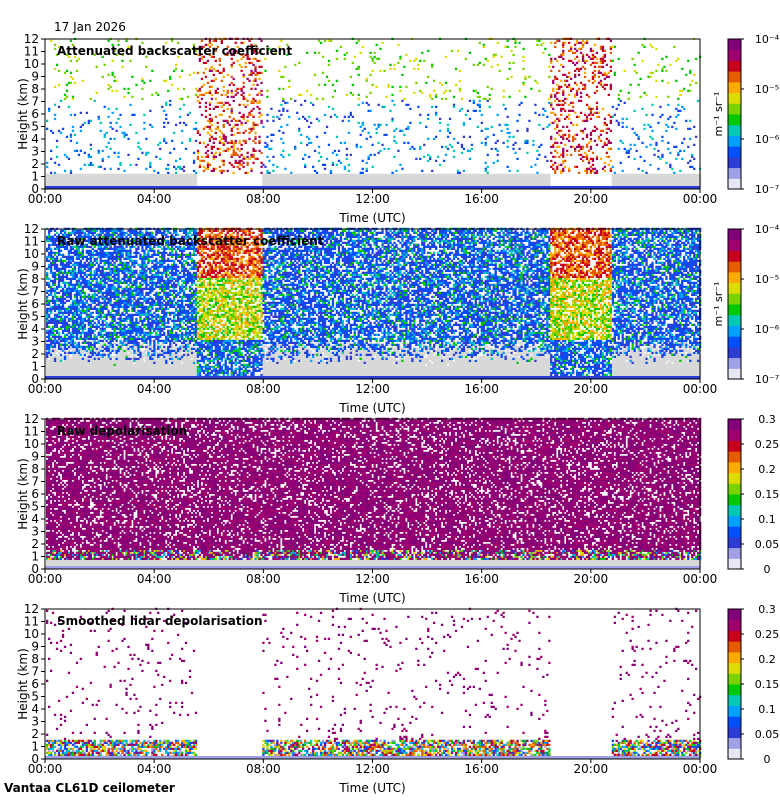 The image size is (780, 800). Describe the element at coordinates (35, 152) in the screenshot. I see `y-tick-label: 3` at that location.